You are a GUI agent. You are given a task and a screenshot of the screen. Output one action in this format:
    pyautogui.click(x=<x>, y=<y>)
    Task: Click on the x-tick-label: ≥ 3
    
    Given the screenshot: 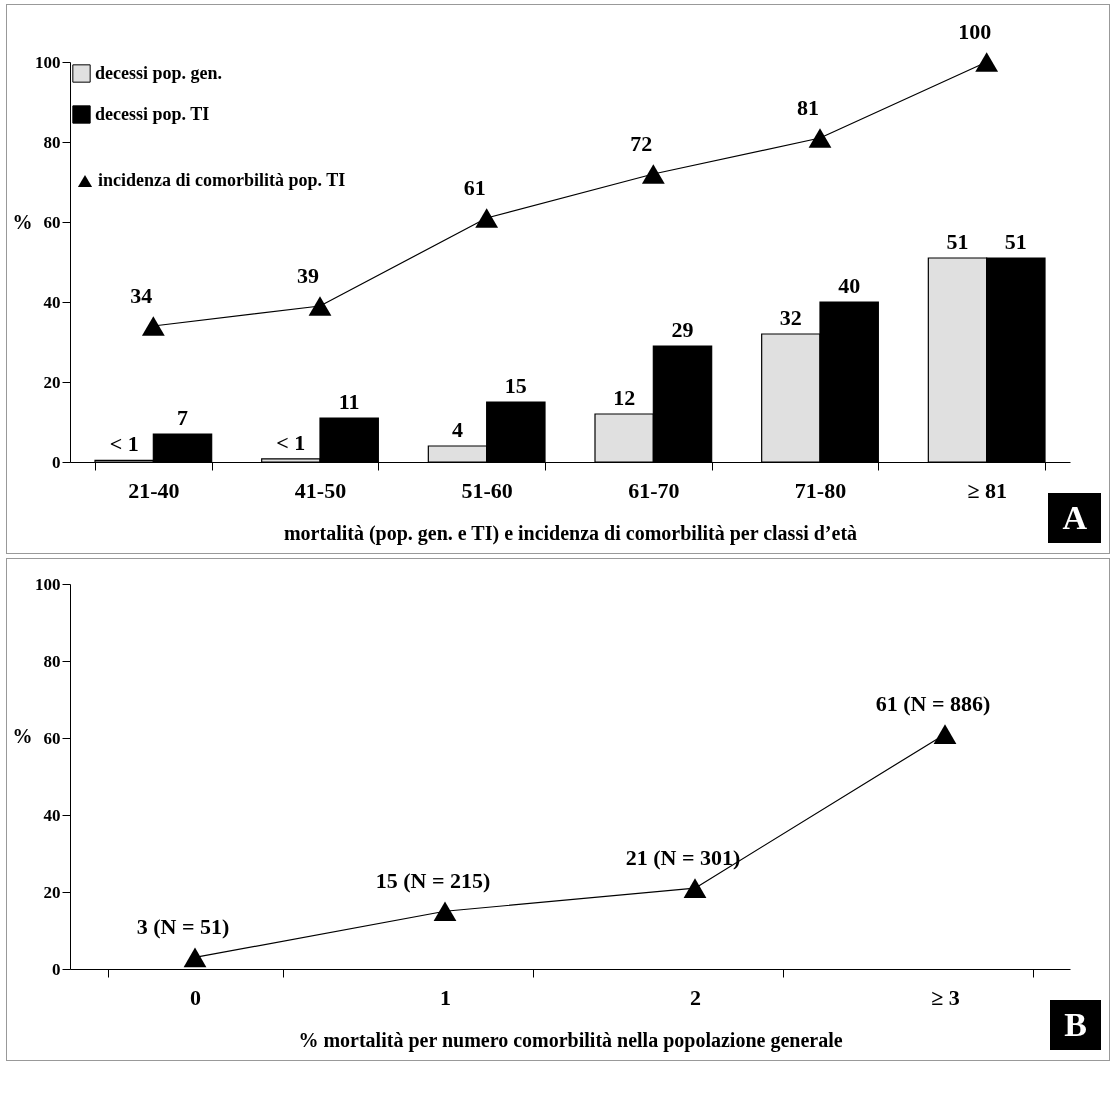 What is the action you would take?
    pyautogui.click(x=945, y=997)
    